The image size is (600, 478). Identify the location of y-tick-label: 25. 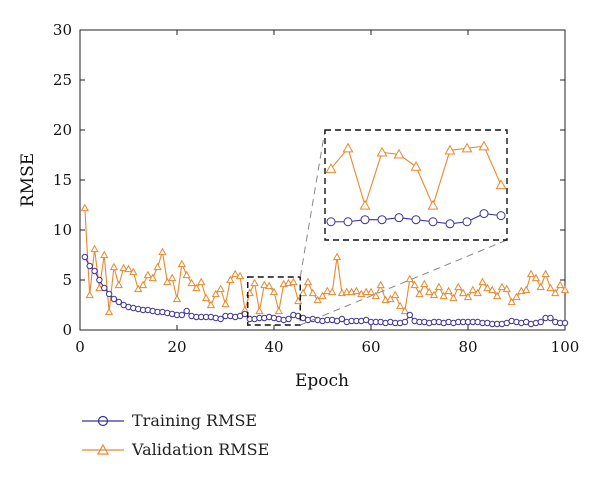
(62, 80).